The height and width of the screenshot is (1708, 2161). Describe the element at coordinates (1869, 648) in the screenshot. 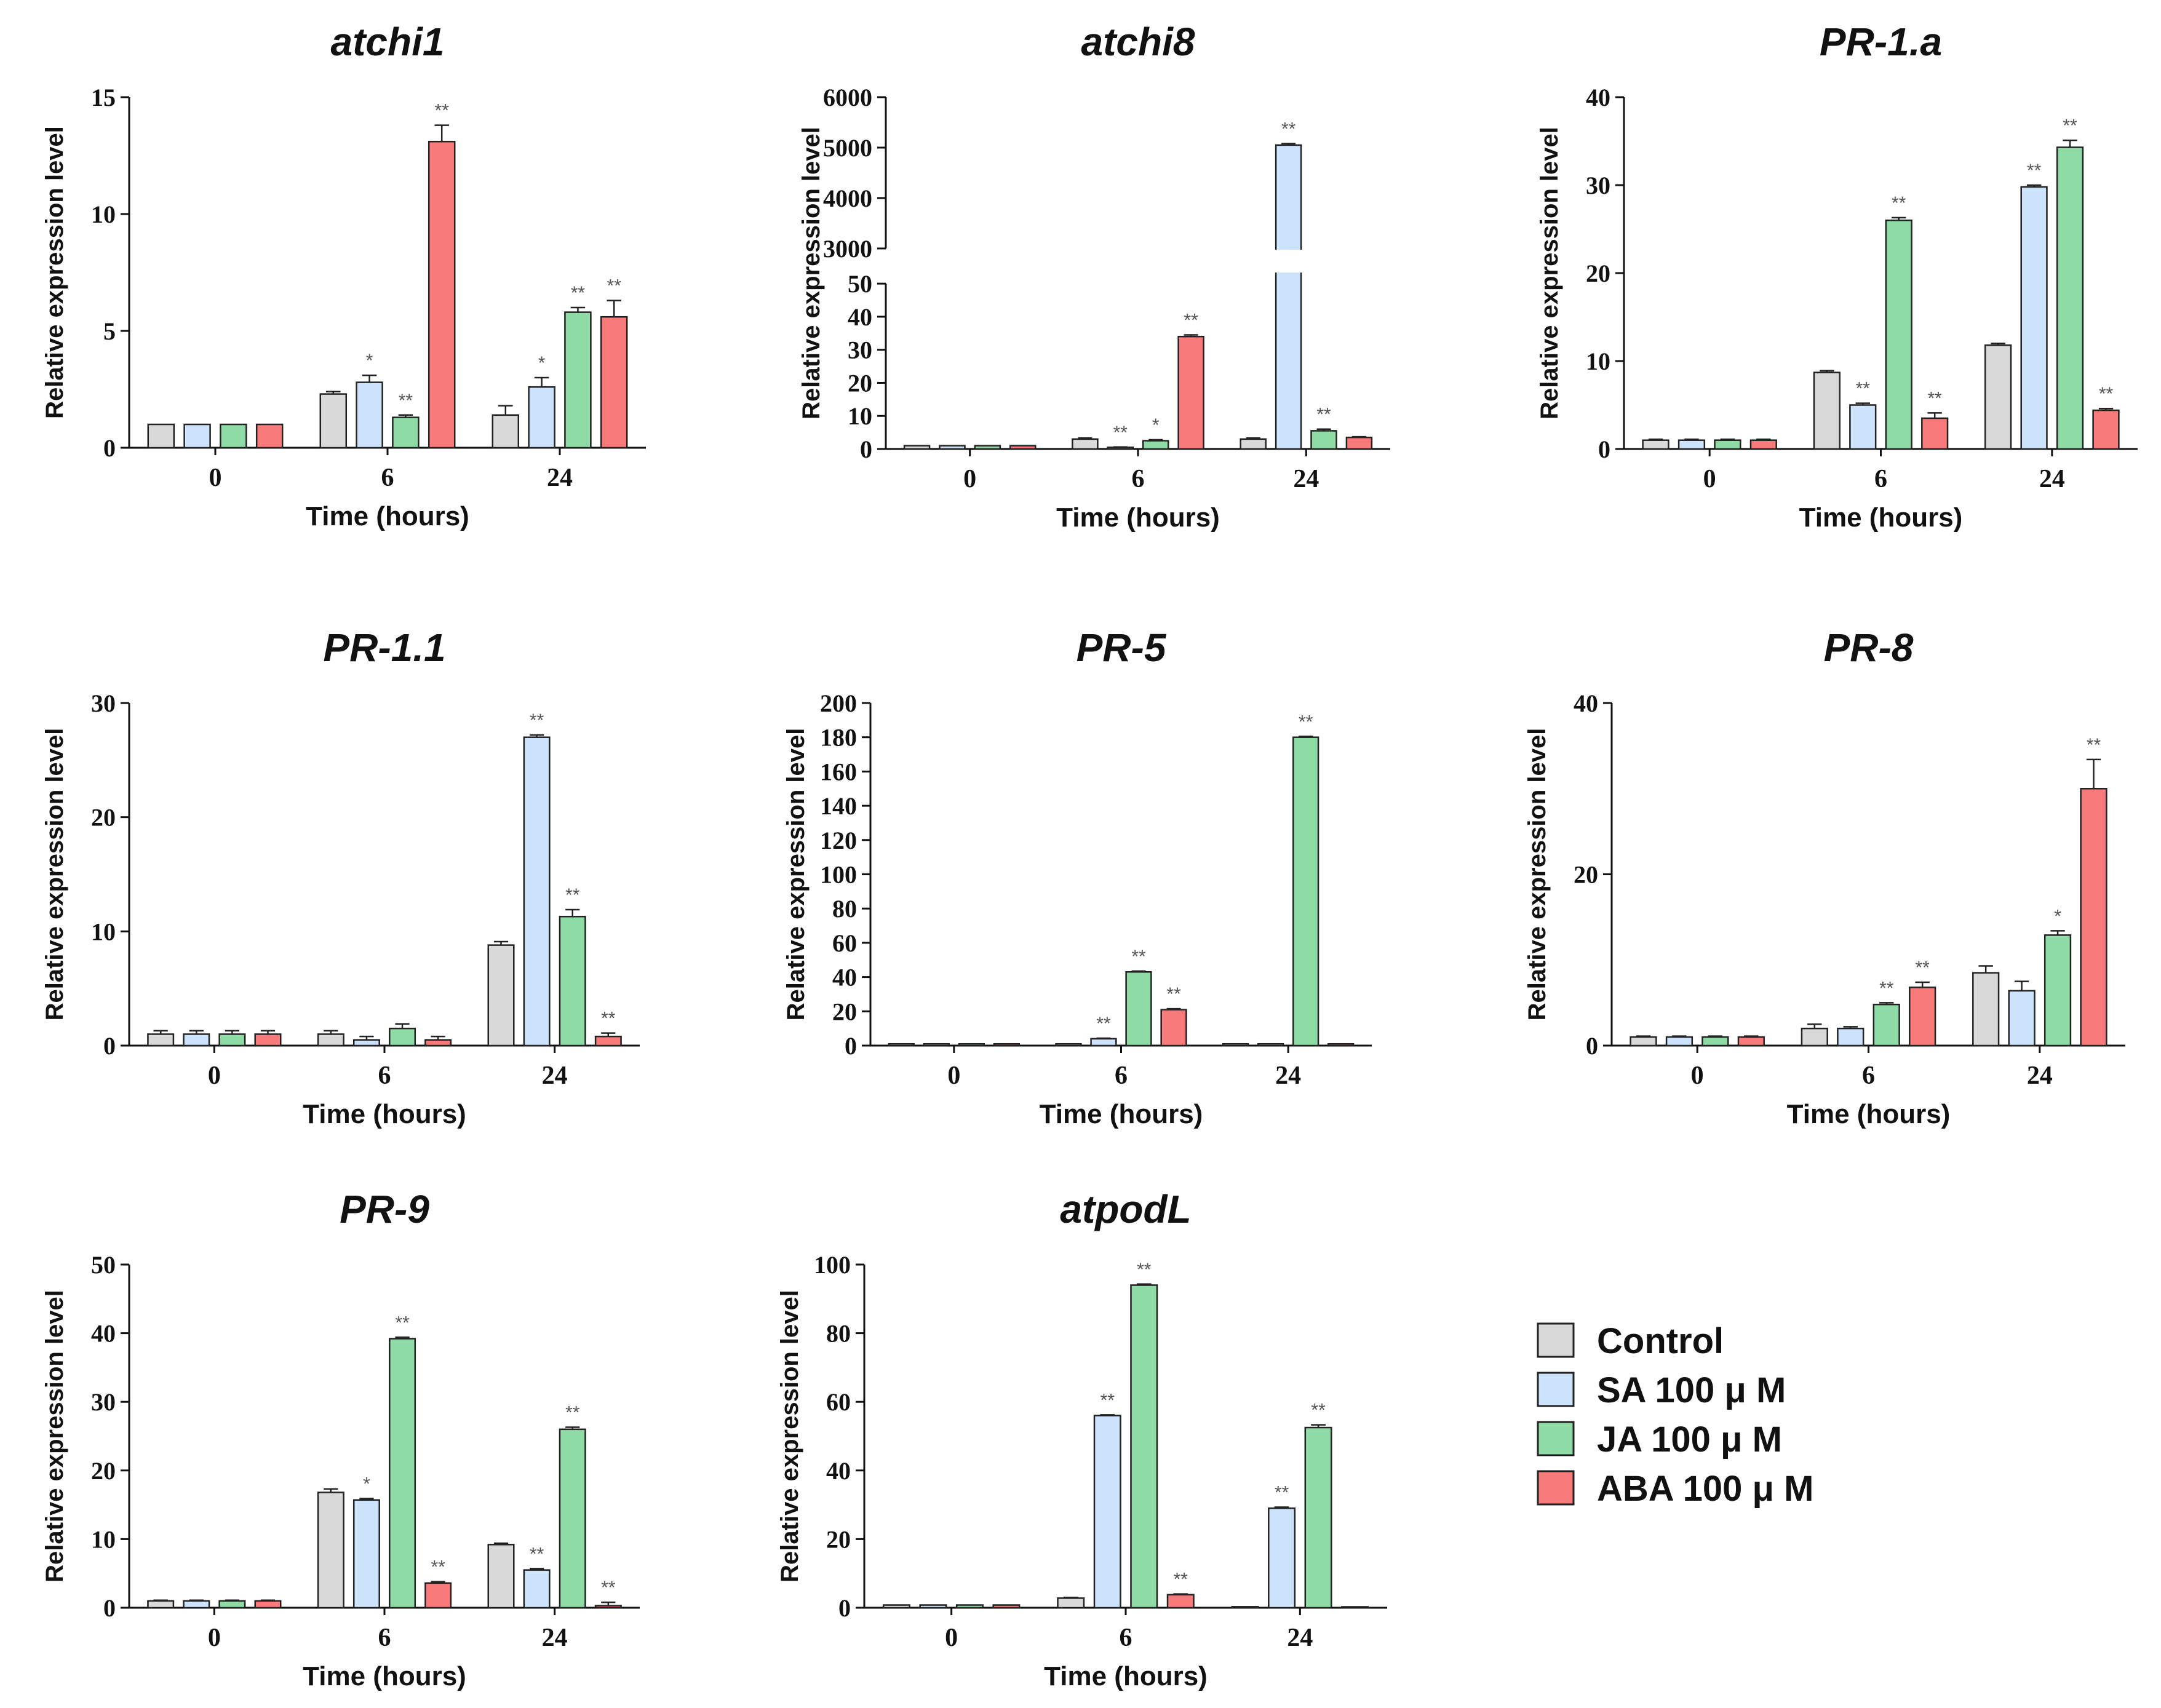

I see `chart-title: PR-8` at that location.